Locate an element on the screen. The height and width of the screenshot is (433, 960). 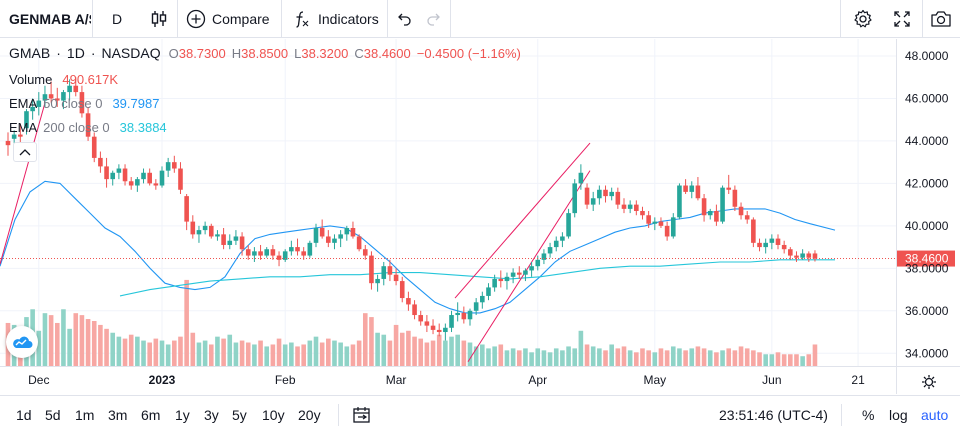
range-3y-button: 3y is located at coordinates (211, 414).